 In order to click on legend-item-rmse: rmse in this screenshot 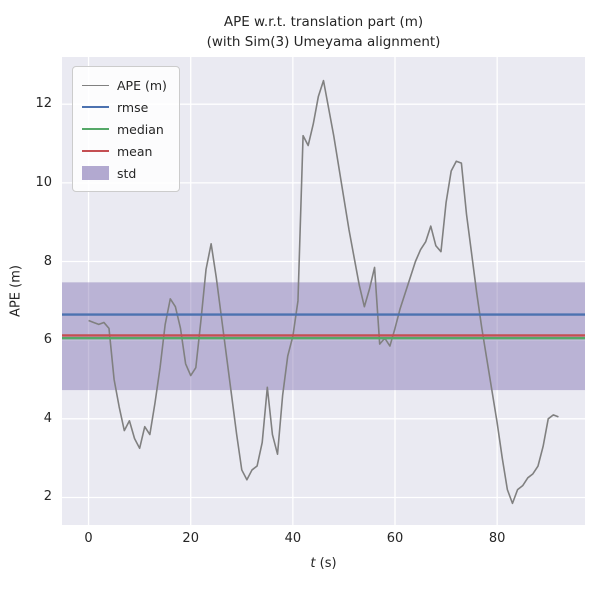, I will do `click(124, 107)`.